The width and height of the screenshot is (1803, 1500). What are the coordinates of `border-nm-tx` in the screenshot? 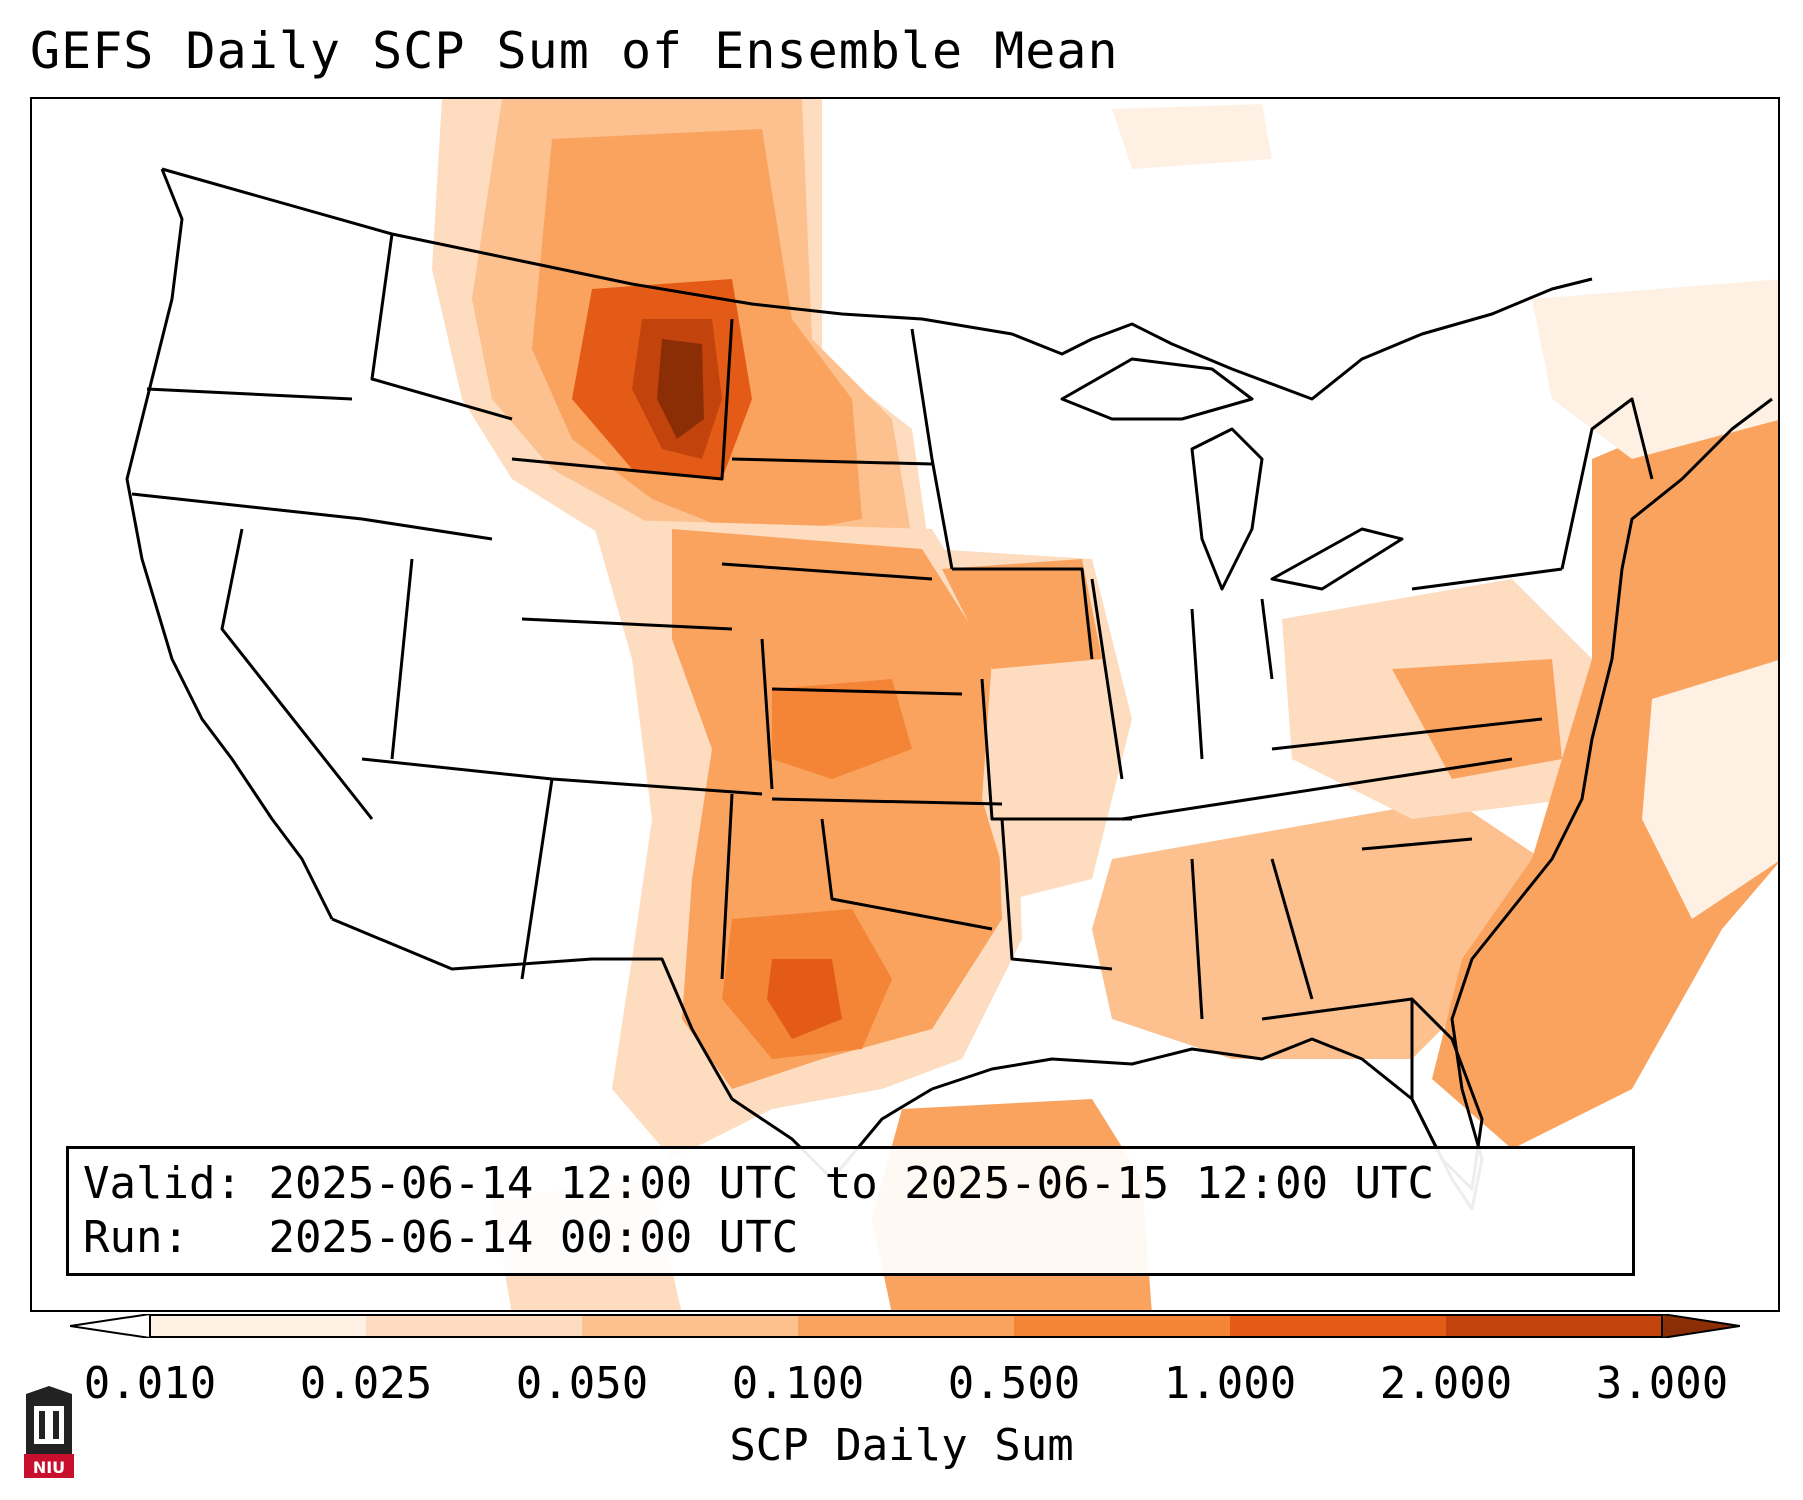 It's located at (727, 886).